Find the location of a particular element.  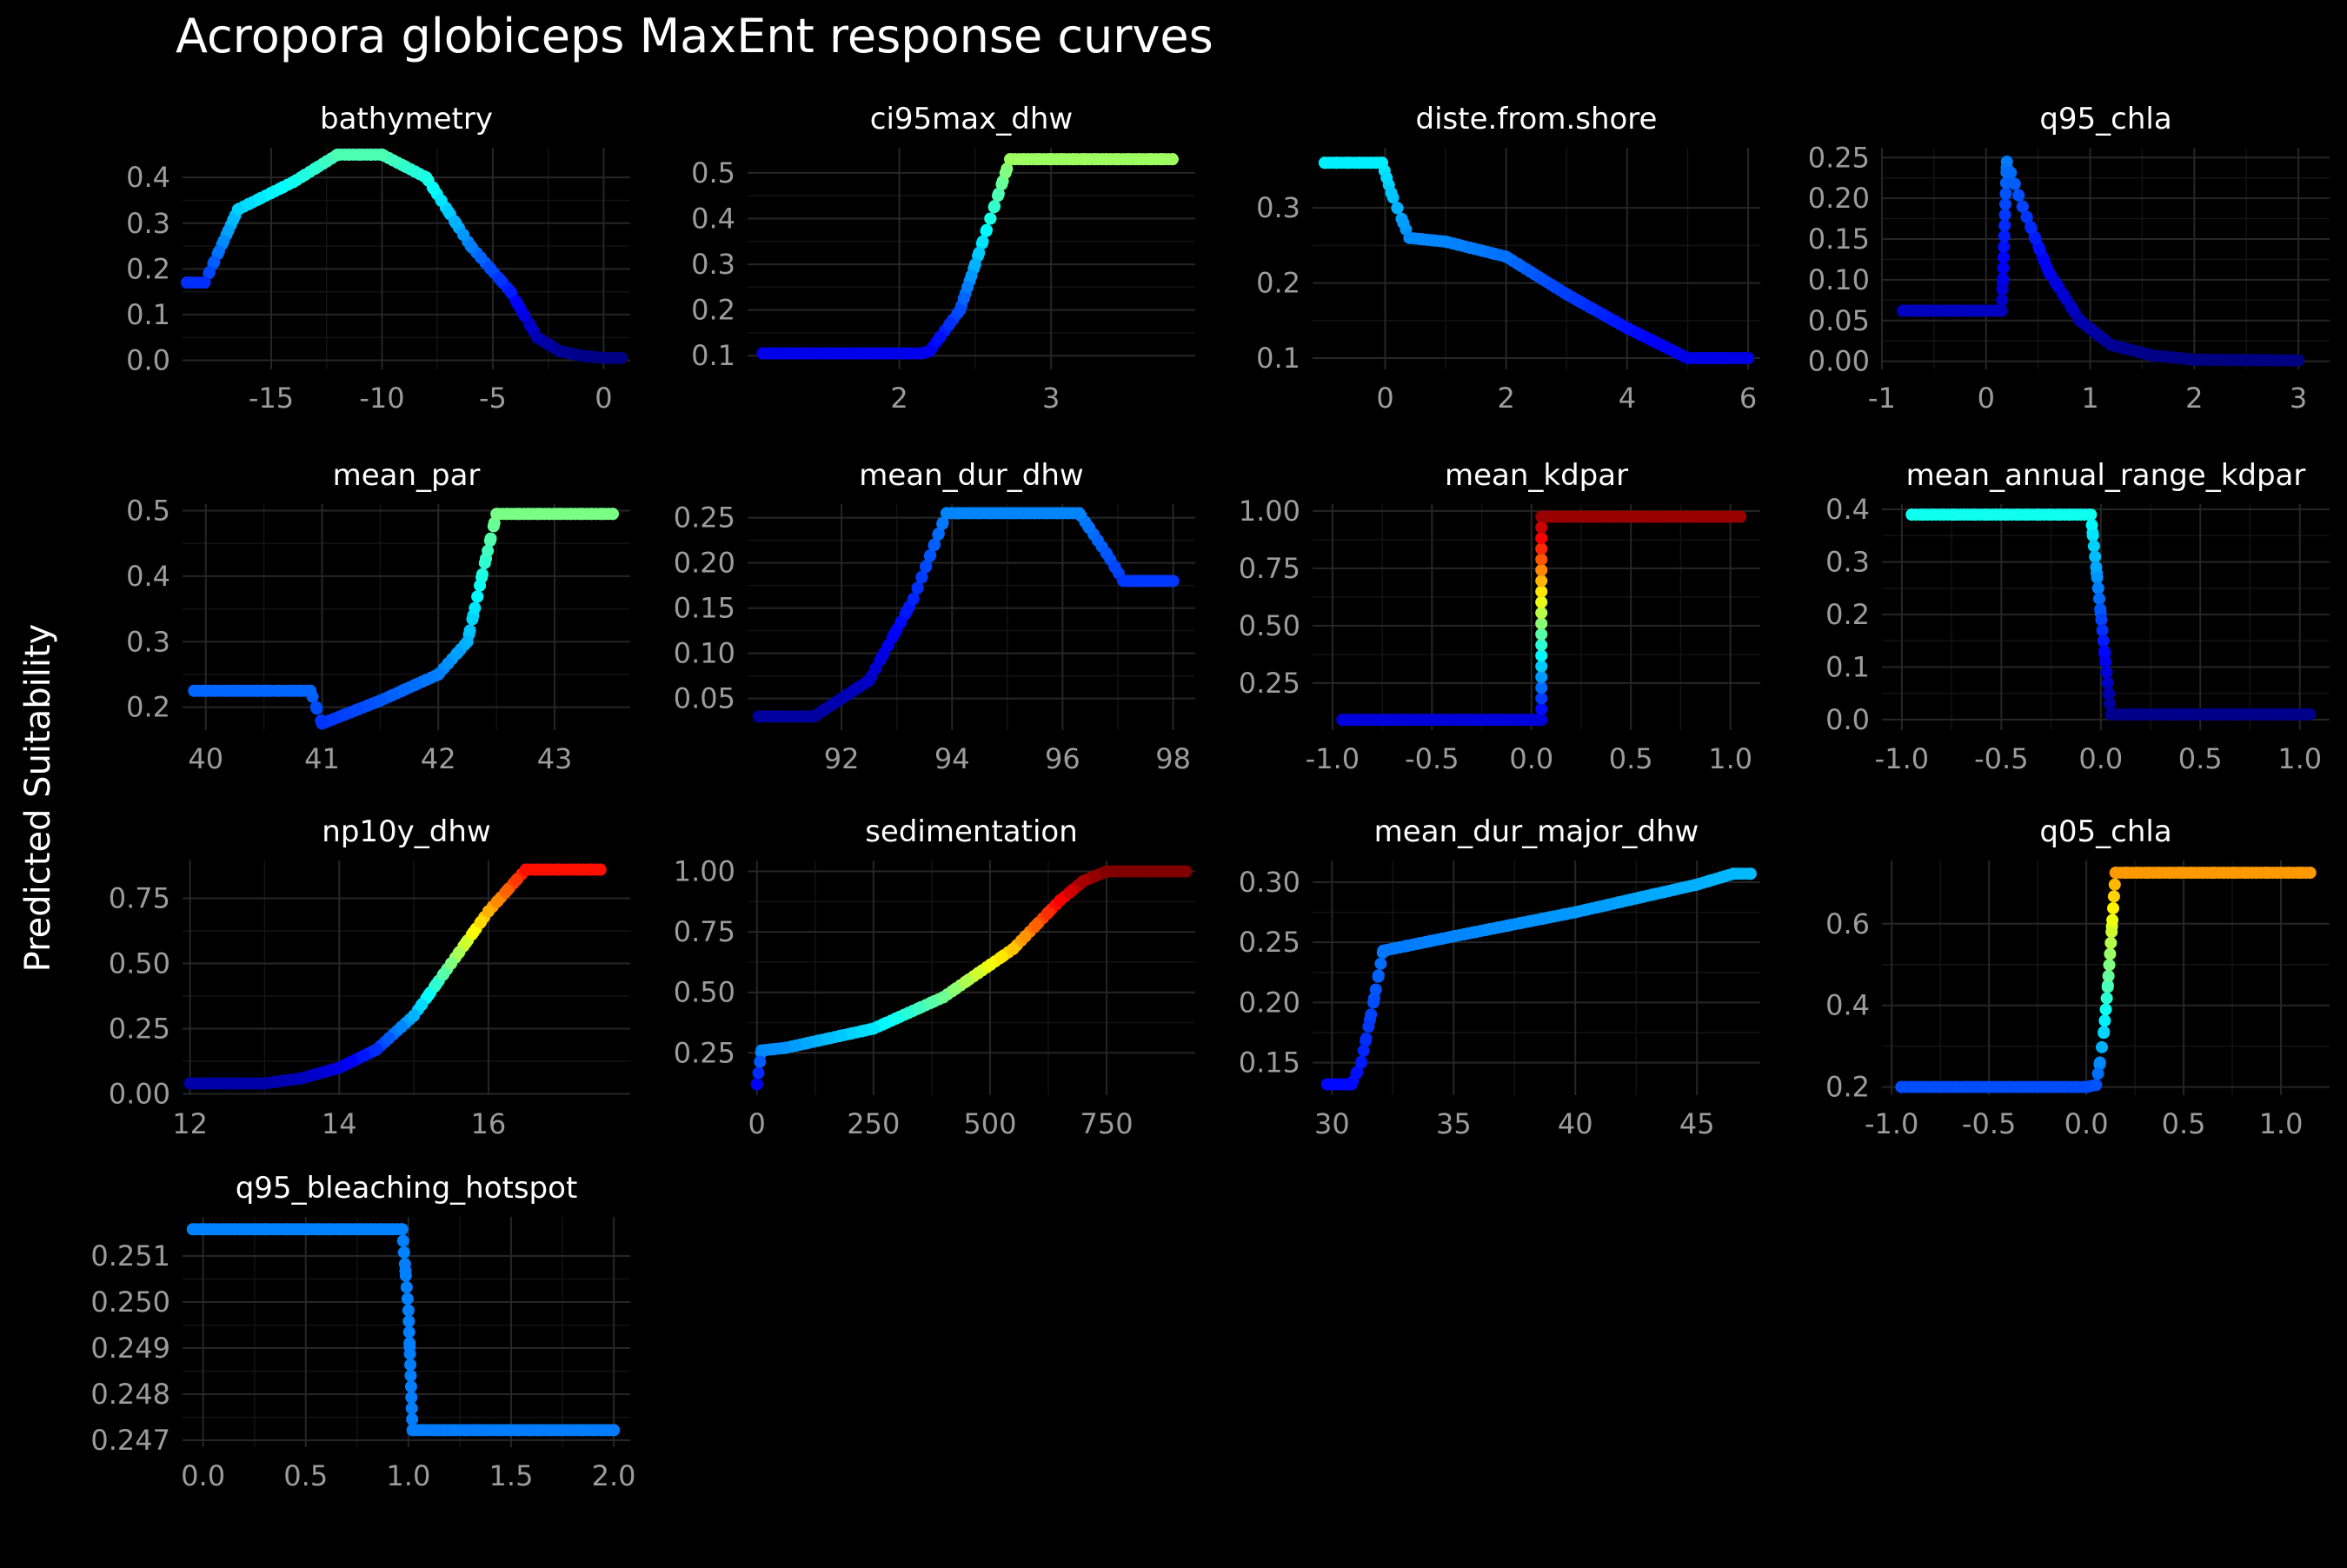

panel-title: np10y_dhw is located at coordinates (406, 831).